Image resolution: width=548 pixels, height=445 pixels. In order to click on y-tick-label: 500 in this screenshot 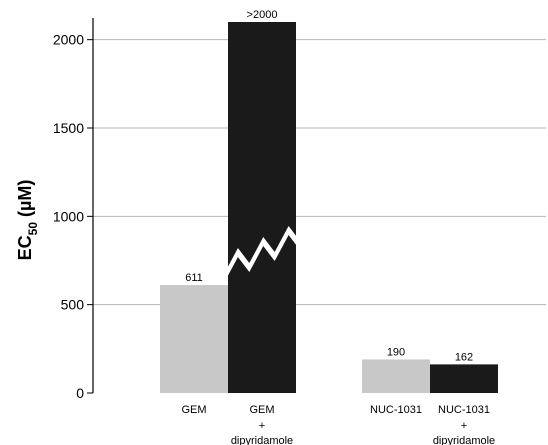, I will do `click(73, 305)`.